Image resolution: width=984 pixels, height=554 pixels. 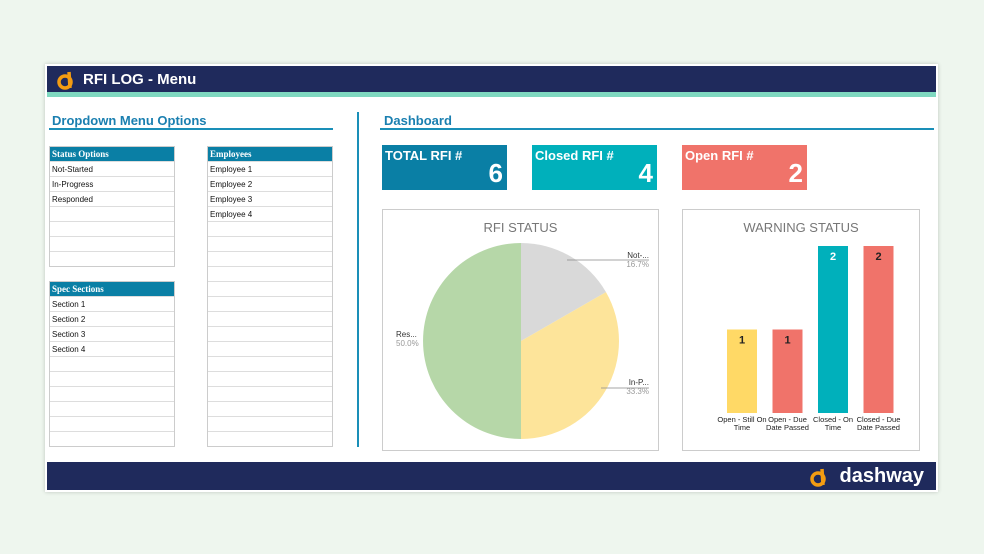 I want to click on accent-strip, so click(x=491, y=94).